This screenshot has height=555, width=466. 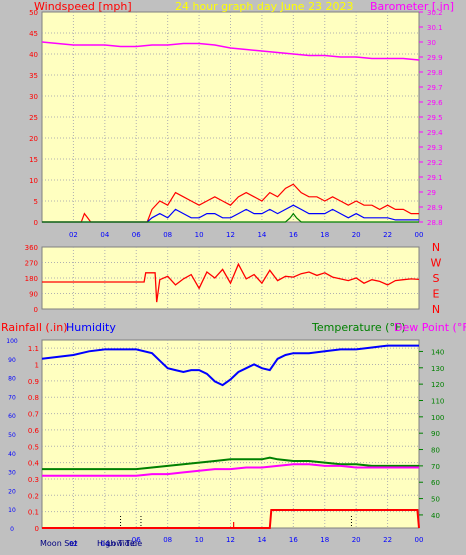 I want to click on rainfall-axis-title: Rainfall (.in), so click(x=34, y=327).